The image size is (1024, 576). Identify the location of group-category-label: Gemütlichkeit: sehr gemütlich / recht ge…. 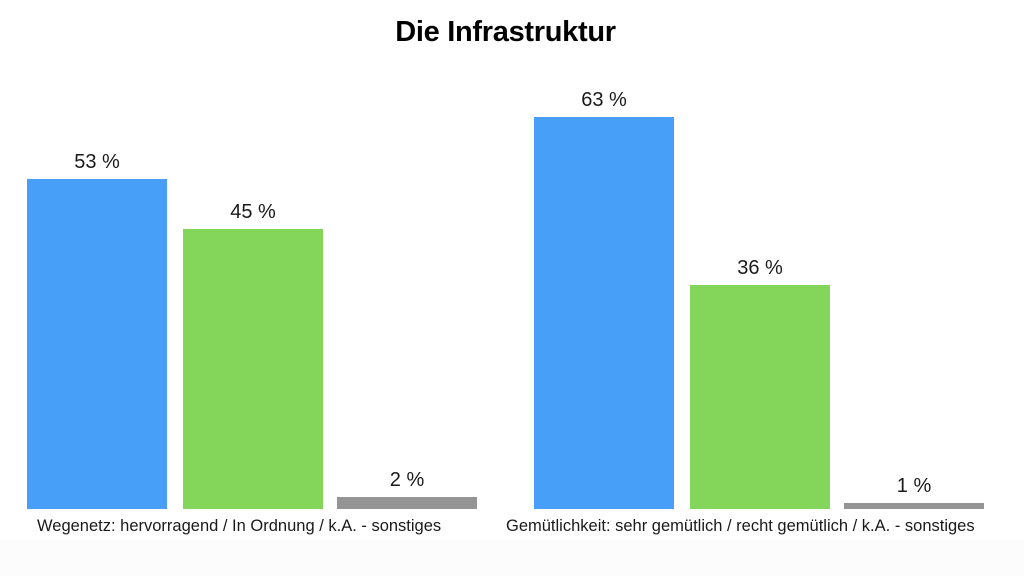
(740, 526).